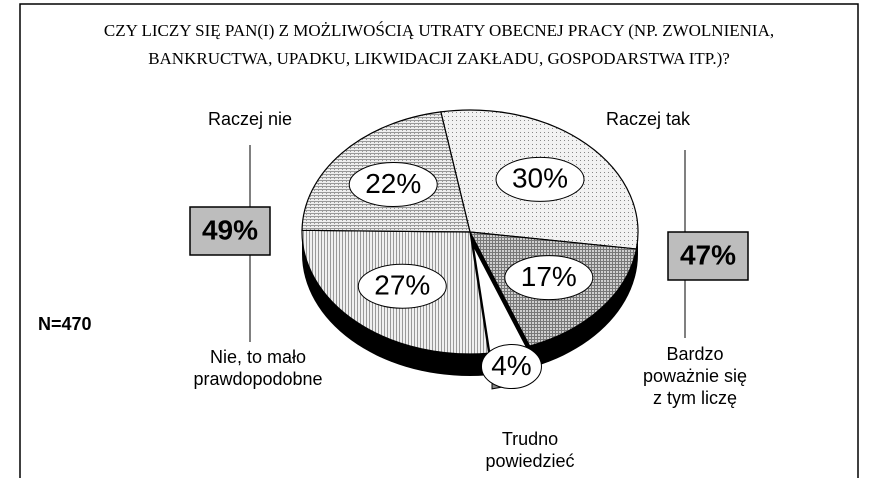  What do you see at coordinates (694, 354) in the screenshot?
I see `category-label-line: Bardzo` at bounding box center [694, 354].